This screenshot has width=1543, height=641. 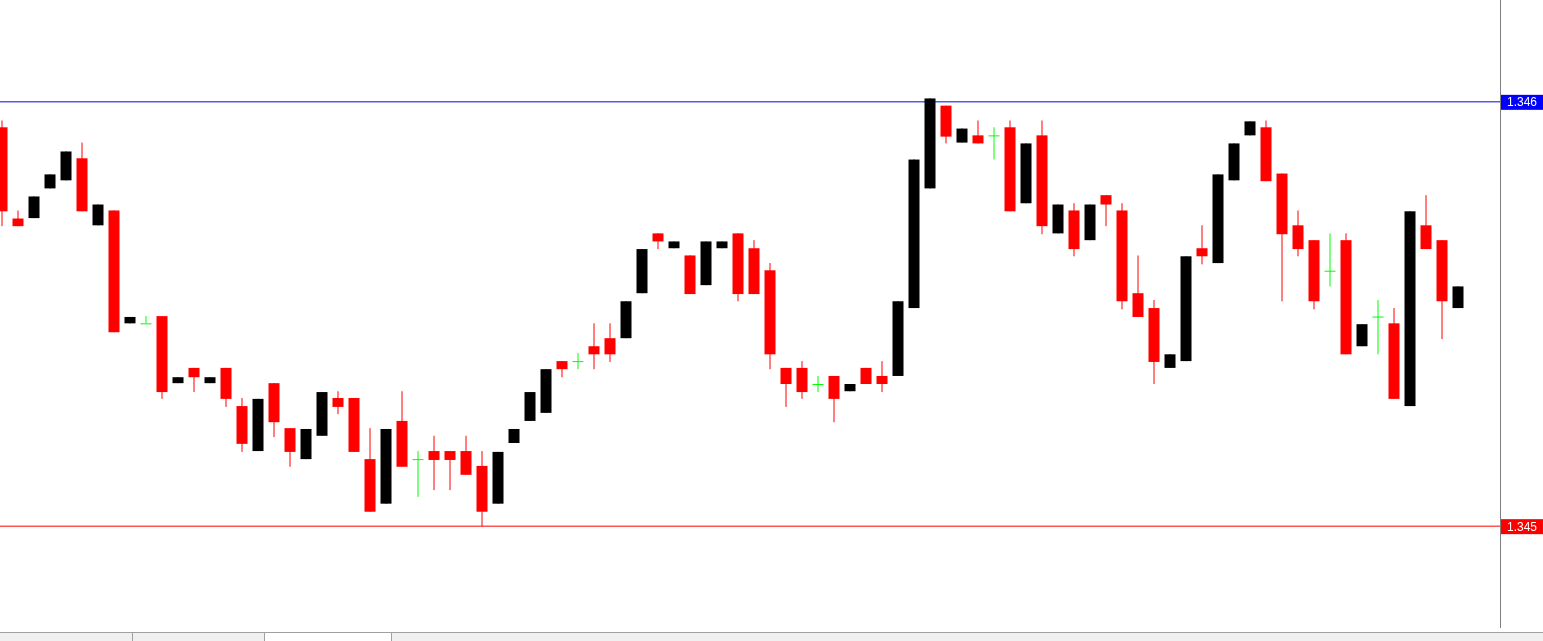 What do you see at coordinates (1522, 102) in the screenshot?
I see `y-tick-label: 1.346` at bounding box center [1522, 102].